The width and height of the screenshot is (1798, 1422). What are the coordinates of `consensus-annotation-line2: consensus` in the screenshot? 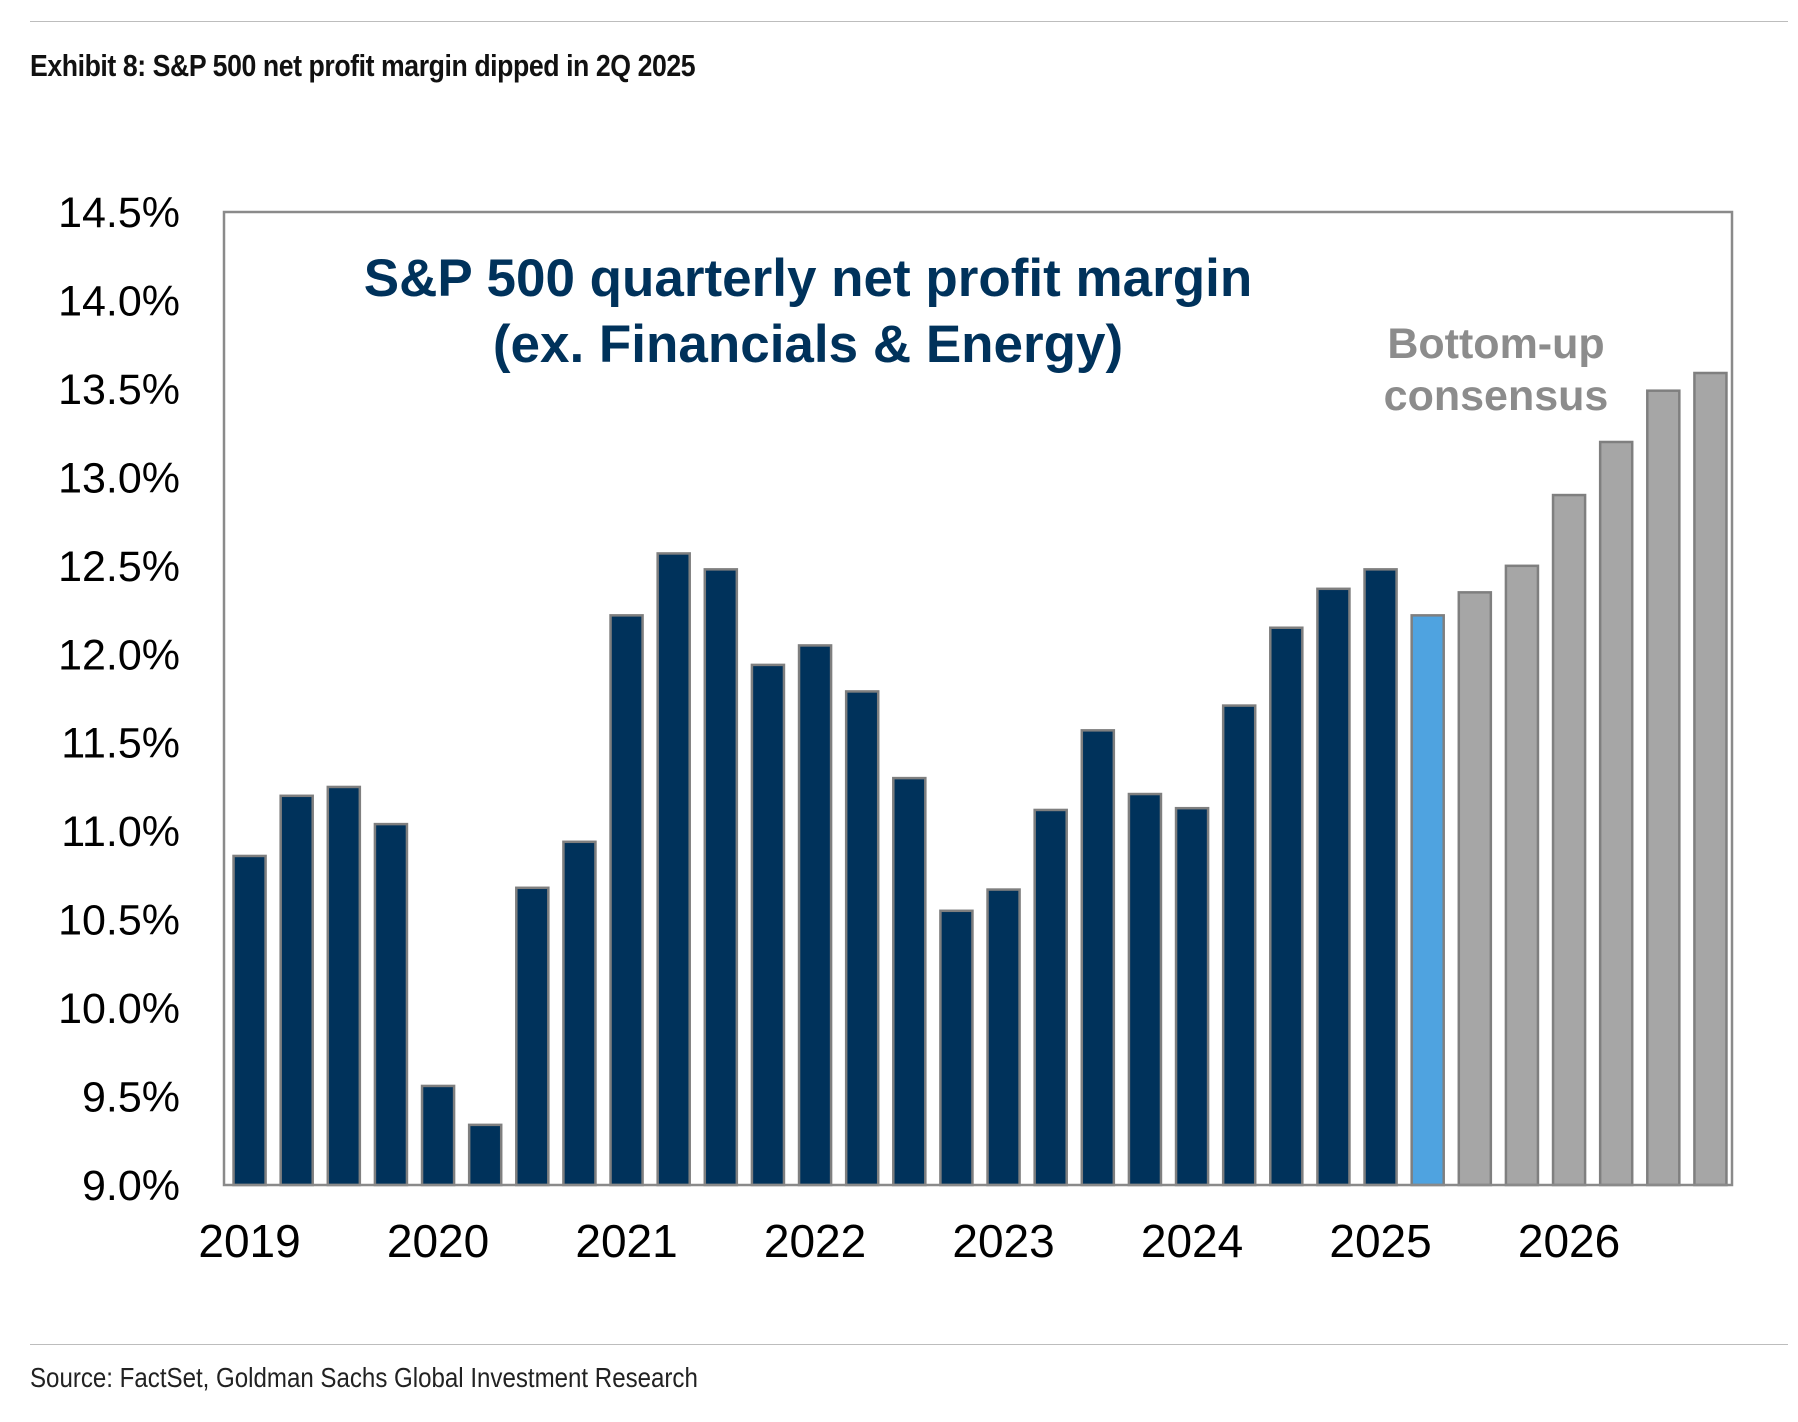 It's located at (1496, 396).